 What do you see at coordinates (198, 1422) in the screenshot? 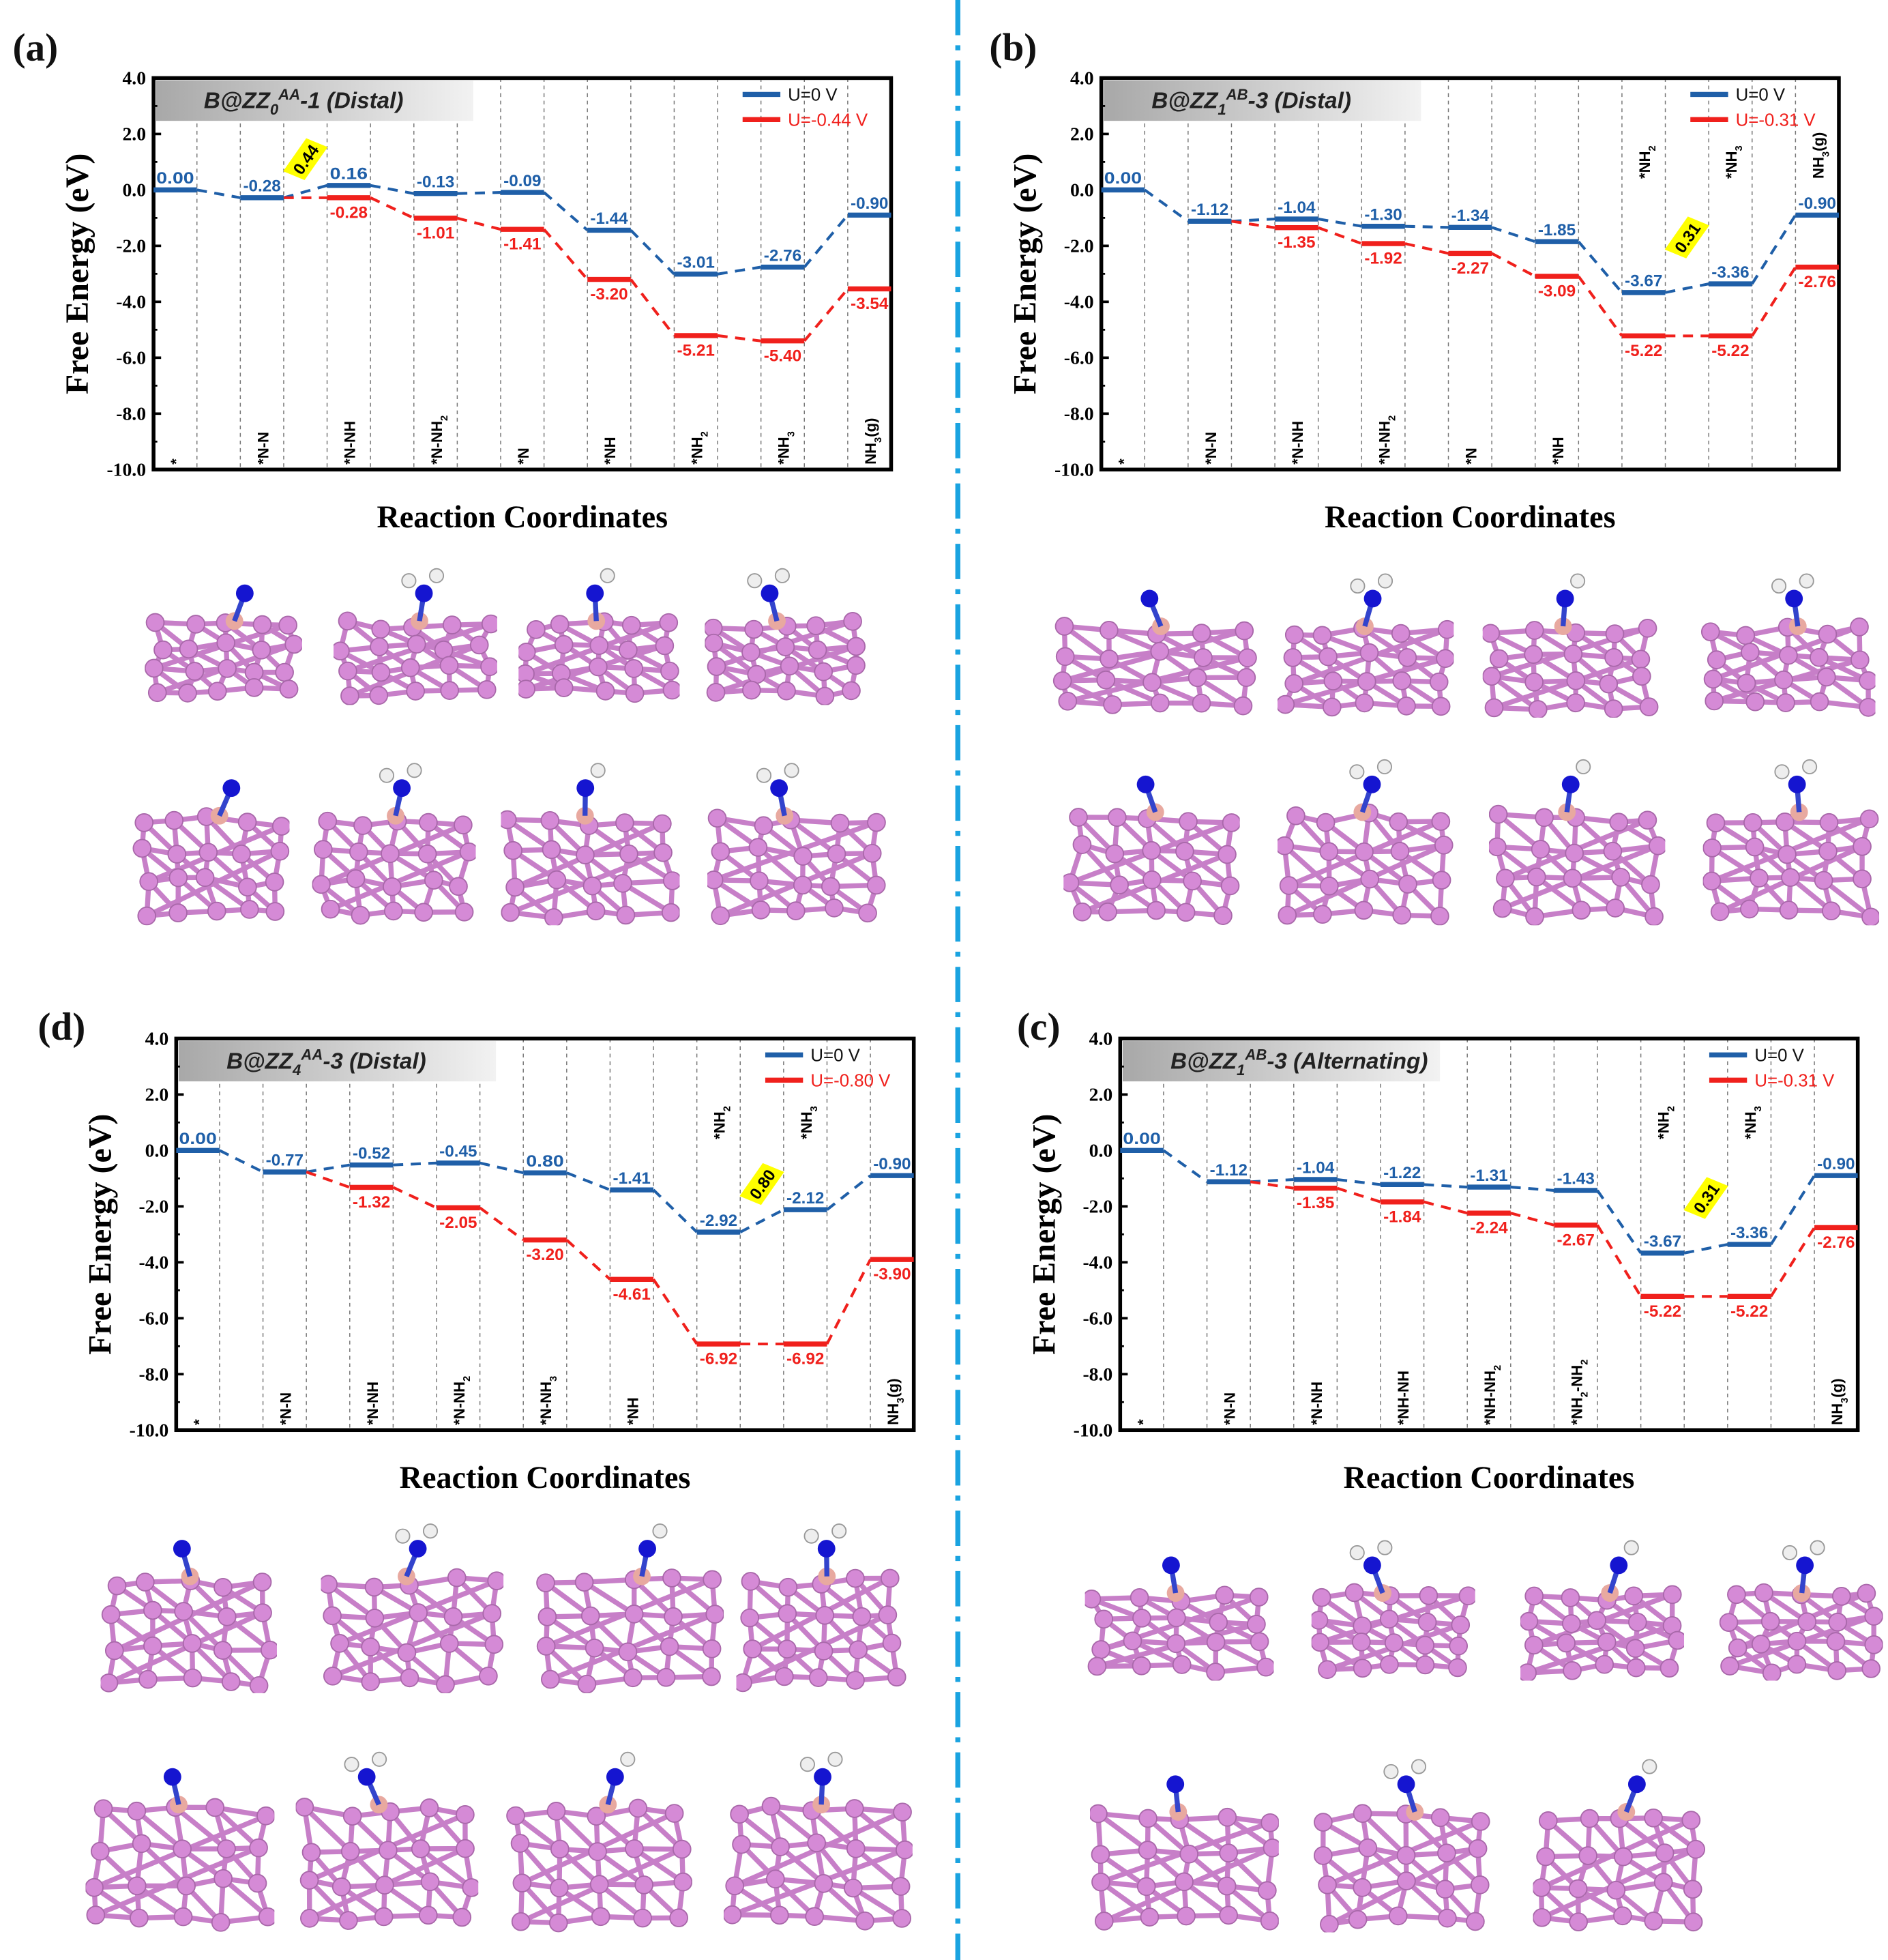
I see `category-label-part: *` at bounding box center [198, 1422].